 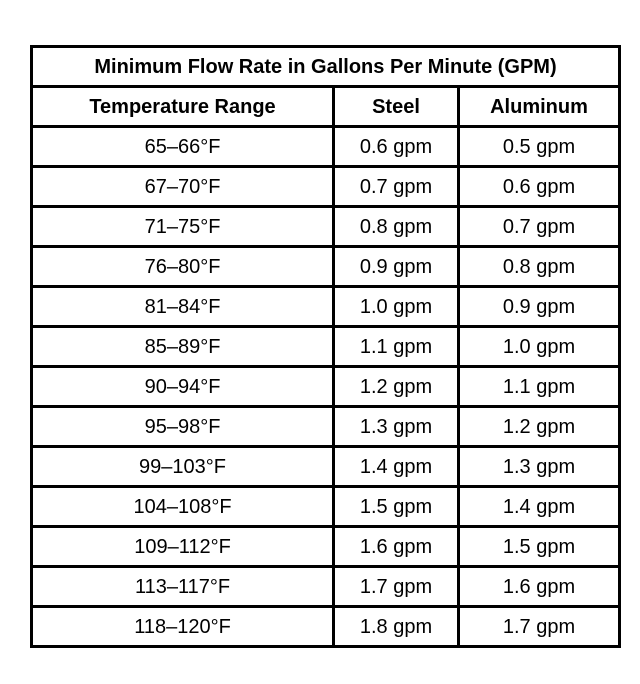 I want to click on temp-range-cell: 67–70°F, so click(x=182, y=186).